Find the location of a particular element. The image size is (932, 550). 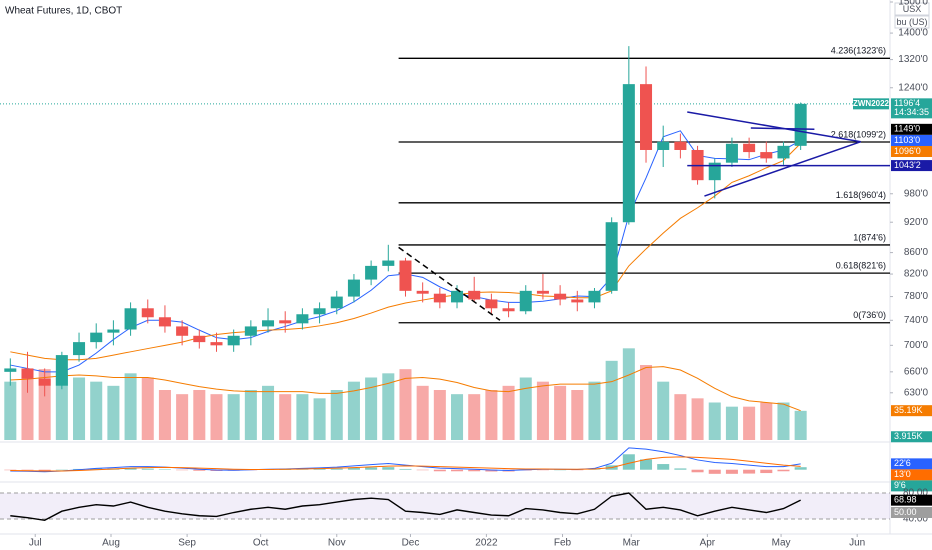

y-tick-label: 740'0 is located at coordinates (916, 320).